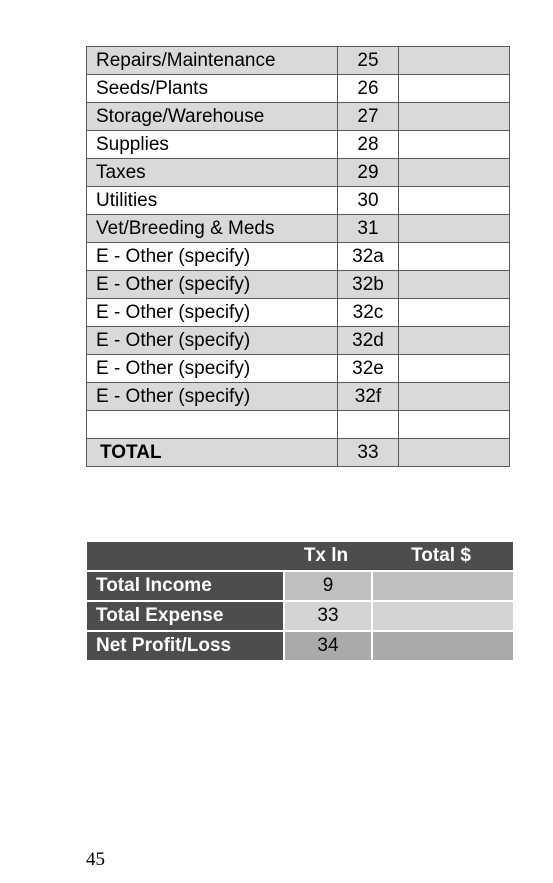 Image resolution: width=553 pixels, height=883 pixels. Describe the element at coordinates (185, 586) in the screenshot. I see `summary-label: Total Income` at that location.